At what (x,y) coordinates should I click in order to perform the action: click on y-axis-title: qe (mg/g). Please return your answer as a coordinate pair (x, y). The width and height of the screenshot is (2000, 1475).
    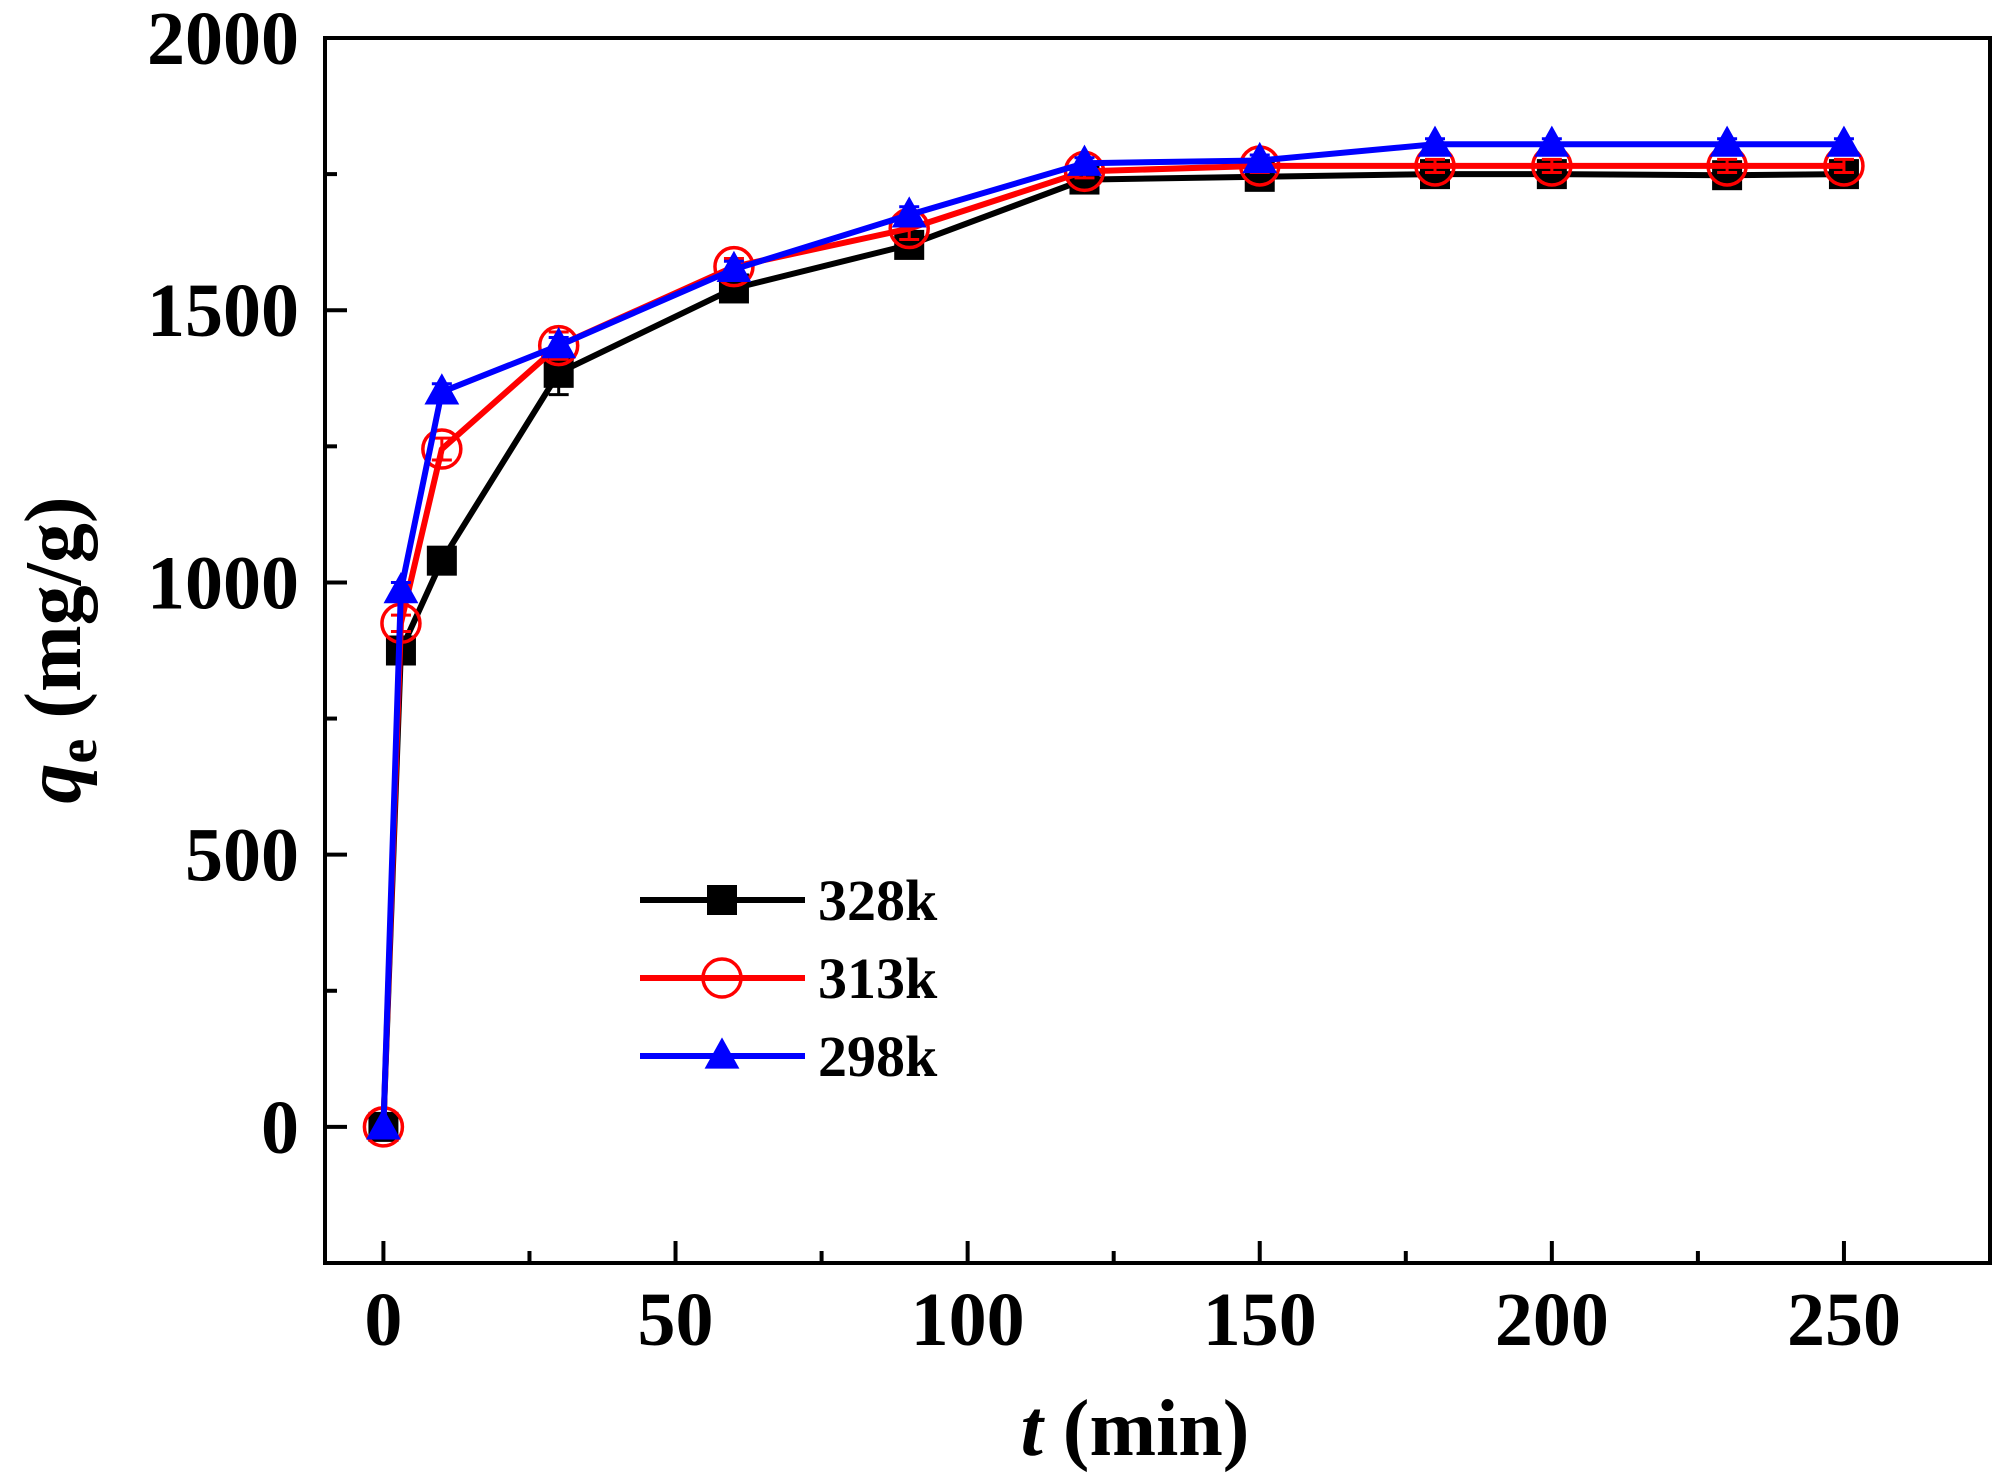
    Looking at the image, I should click on (59, 649).